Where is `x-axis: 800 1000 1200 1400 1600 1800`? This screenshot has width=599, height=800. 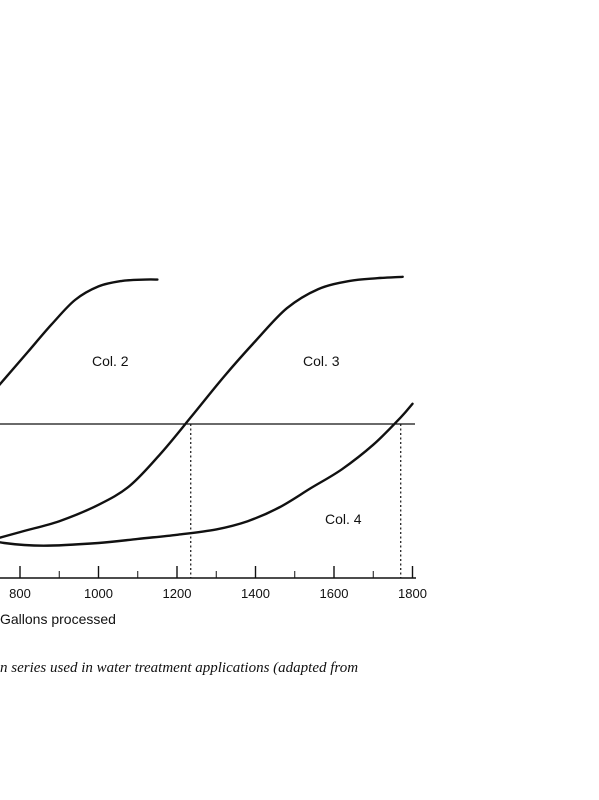
x-axis: 800 1000 1200 1400 1600 1800 is located at coordinates (213, 583).